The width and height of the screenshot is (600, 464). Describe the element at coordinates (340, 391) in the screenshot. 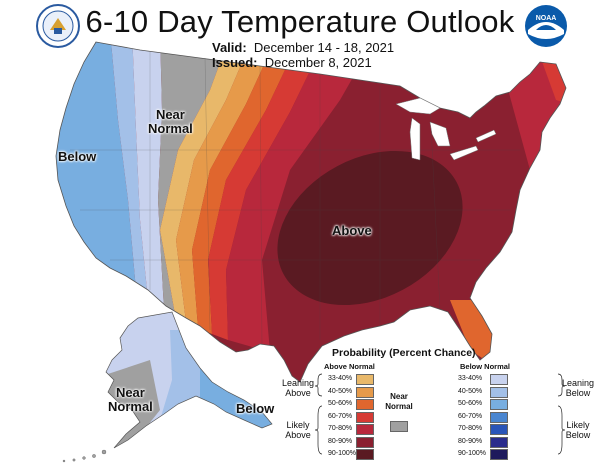

I see `above-bin-label-1: 40-50%` at that location.